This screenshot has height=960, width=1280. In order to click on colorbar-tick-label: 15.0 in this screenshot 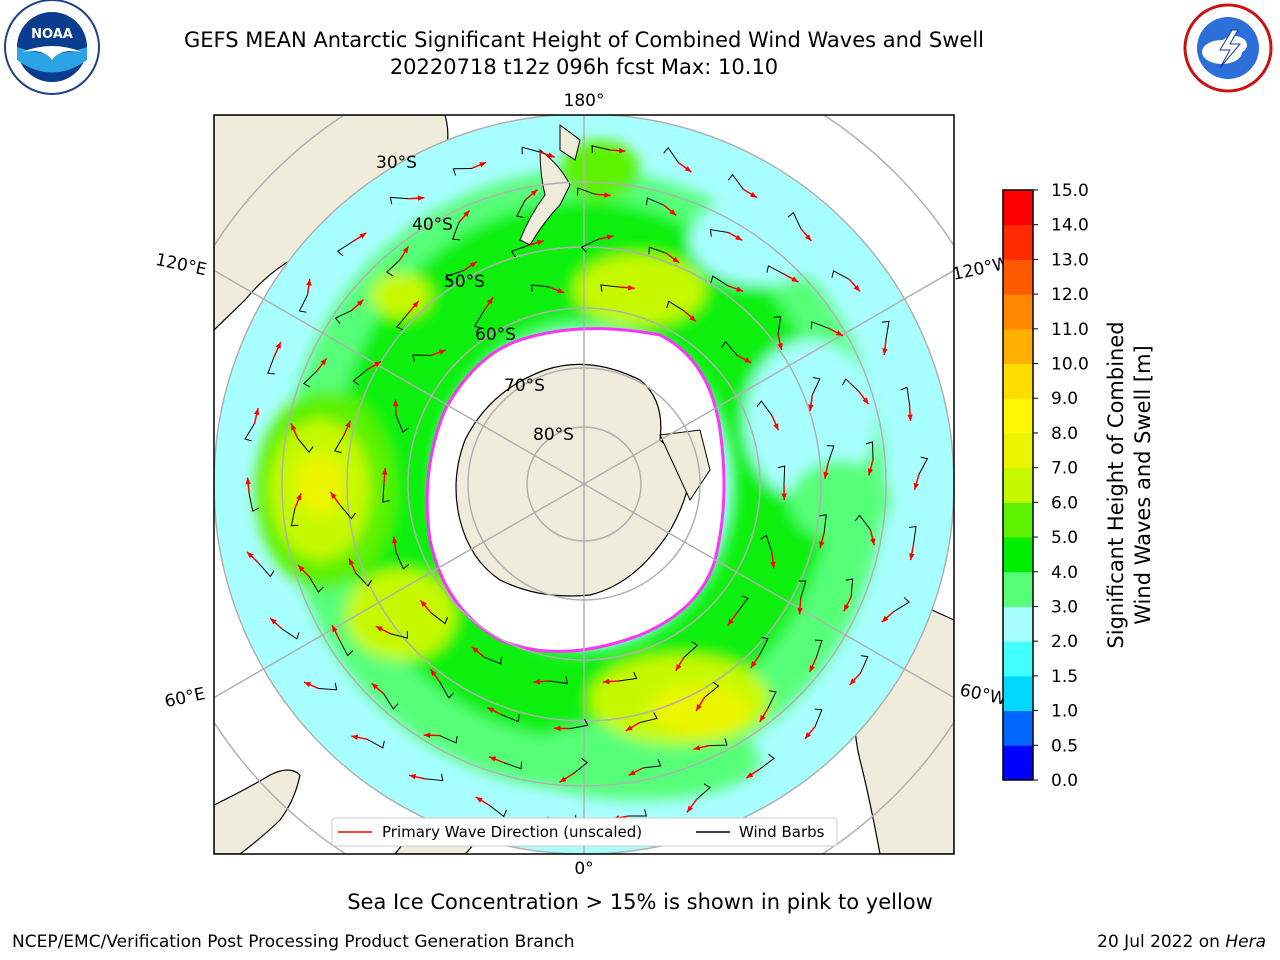, I will do `click(1070, 191)`.